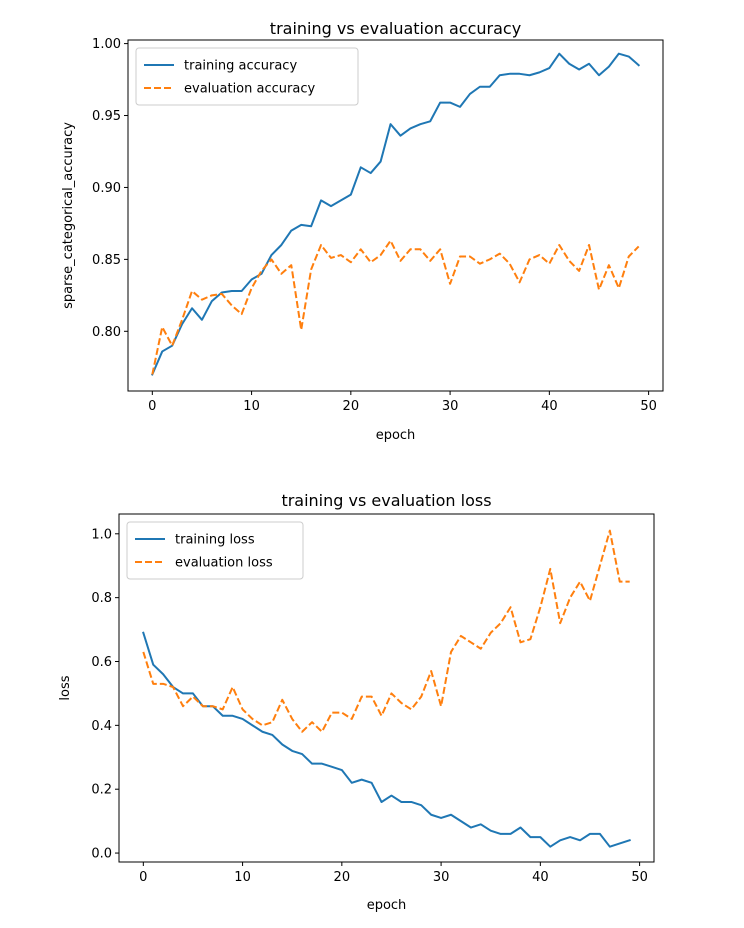 The height and width of the screenshot is (928, 744). Describe the element at coordinates (106, 188) in the screenshot. I see `y-tick-label: 0.90` at that location.